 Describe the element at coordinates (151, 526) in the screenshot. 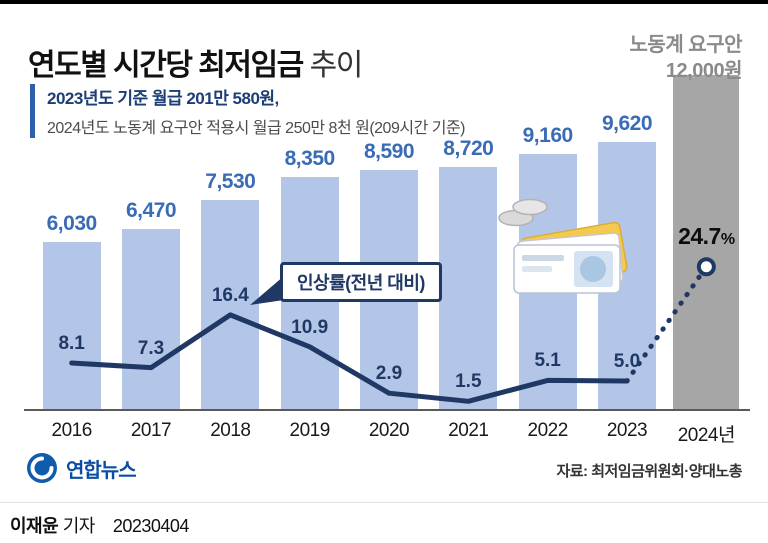

I see `credit-date: 20230404` at that location.